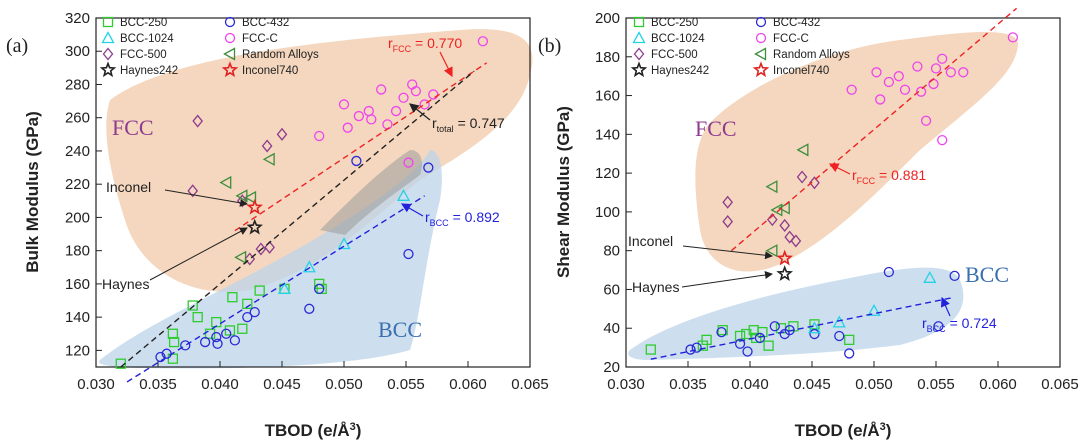 This screenshot has height=447, width=1082. I want to click on region-label-fcc-b: FCC, so click(716, 128).